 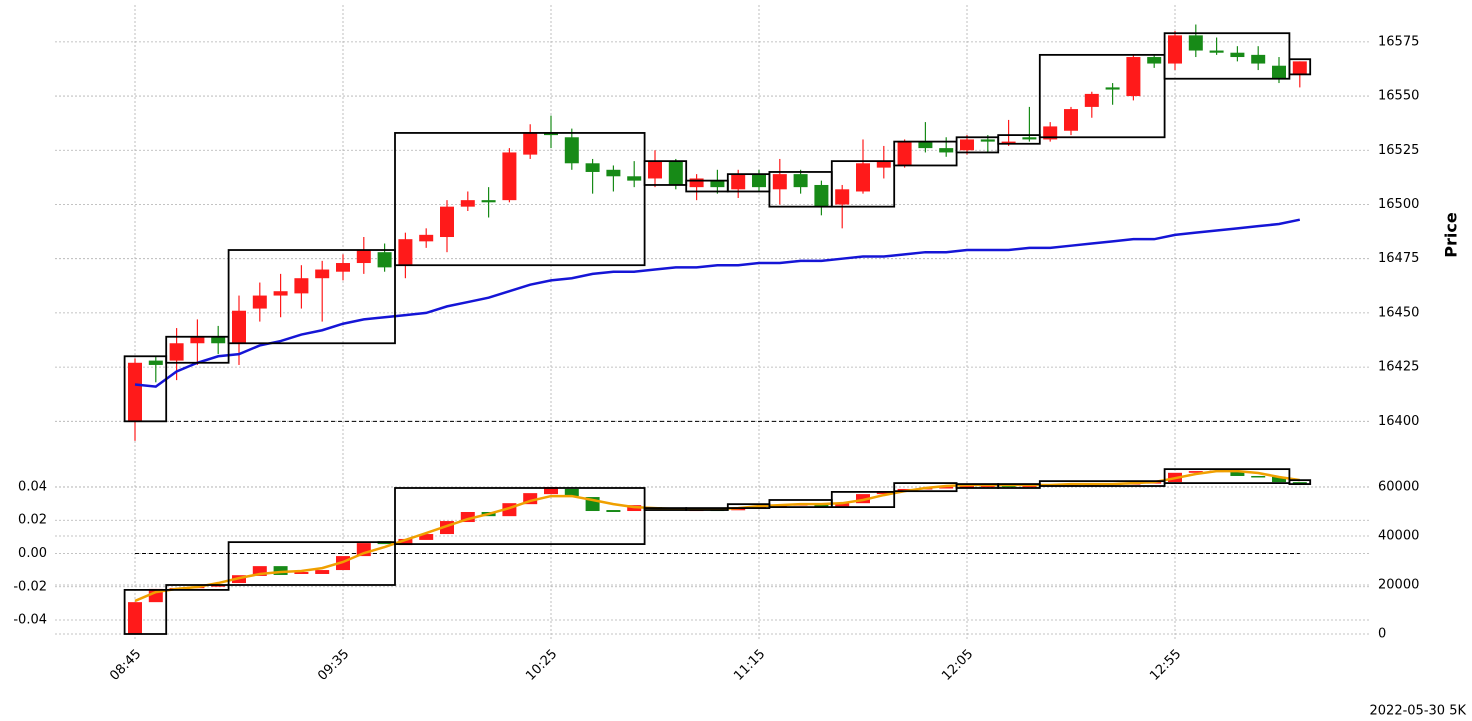 What do you see at coordinates (32, 486) in the screenshot?
I see `y-tick-label: 0.04` at bounding box center [32, 486].